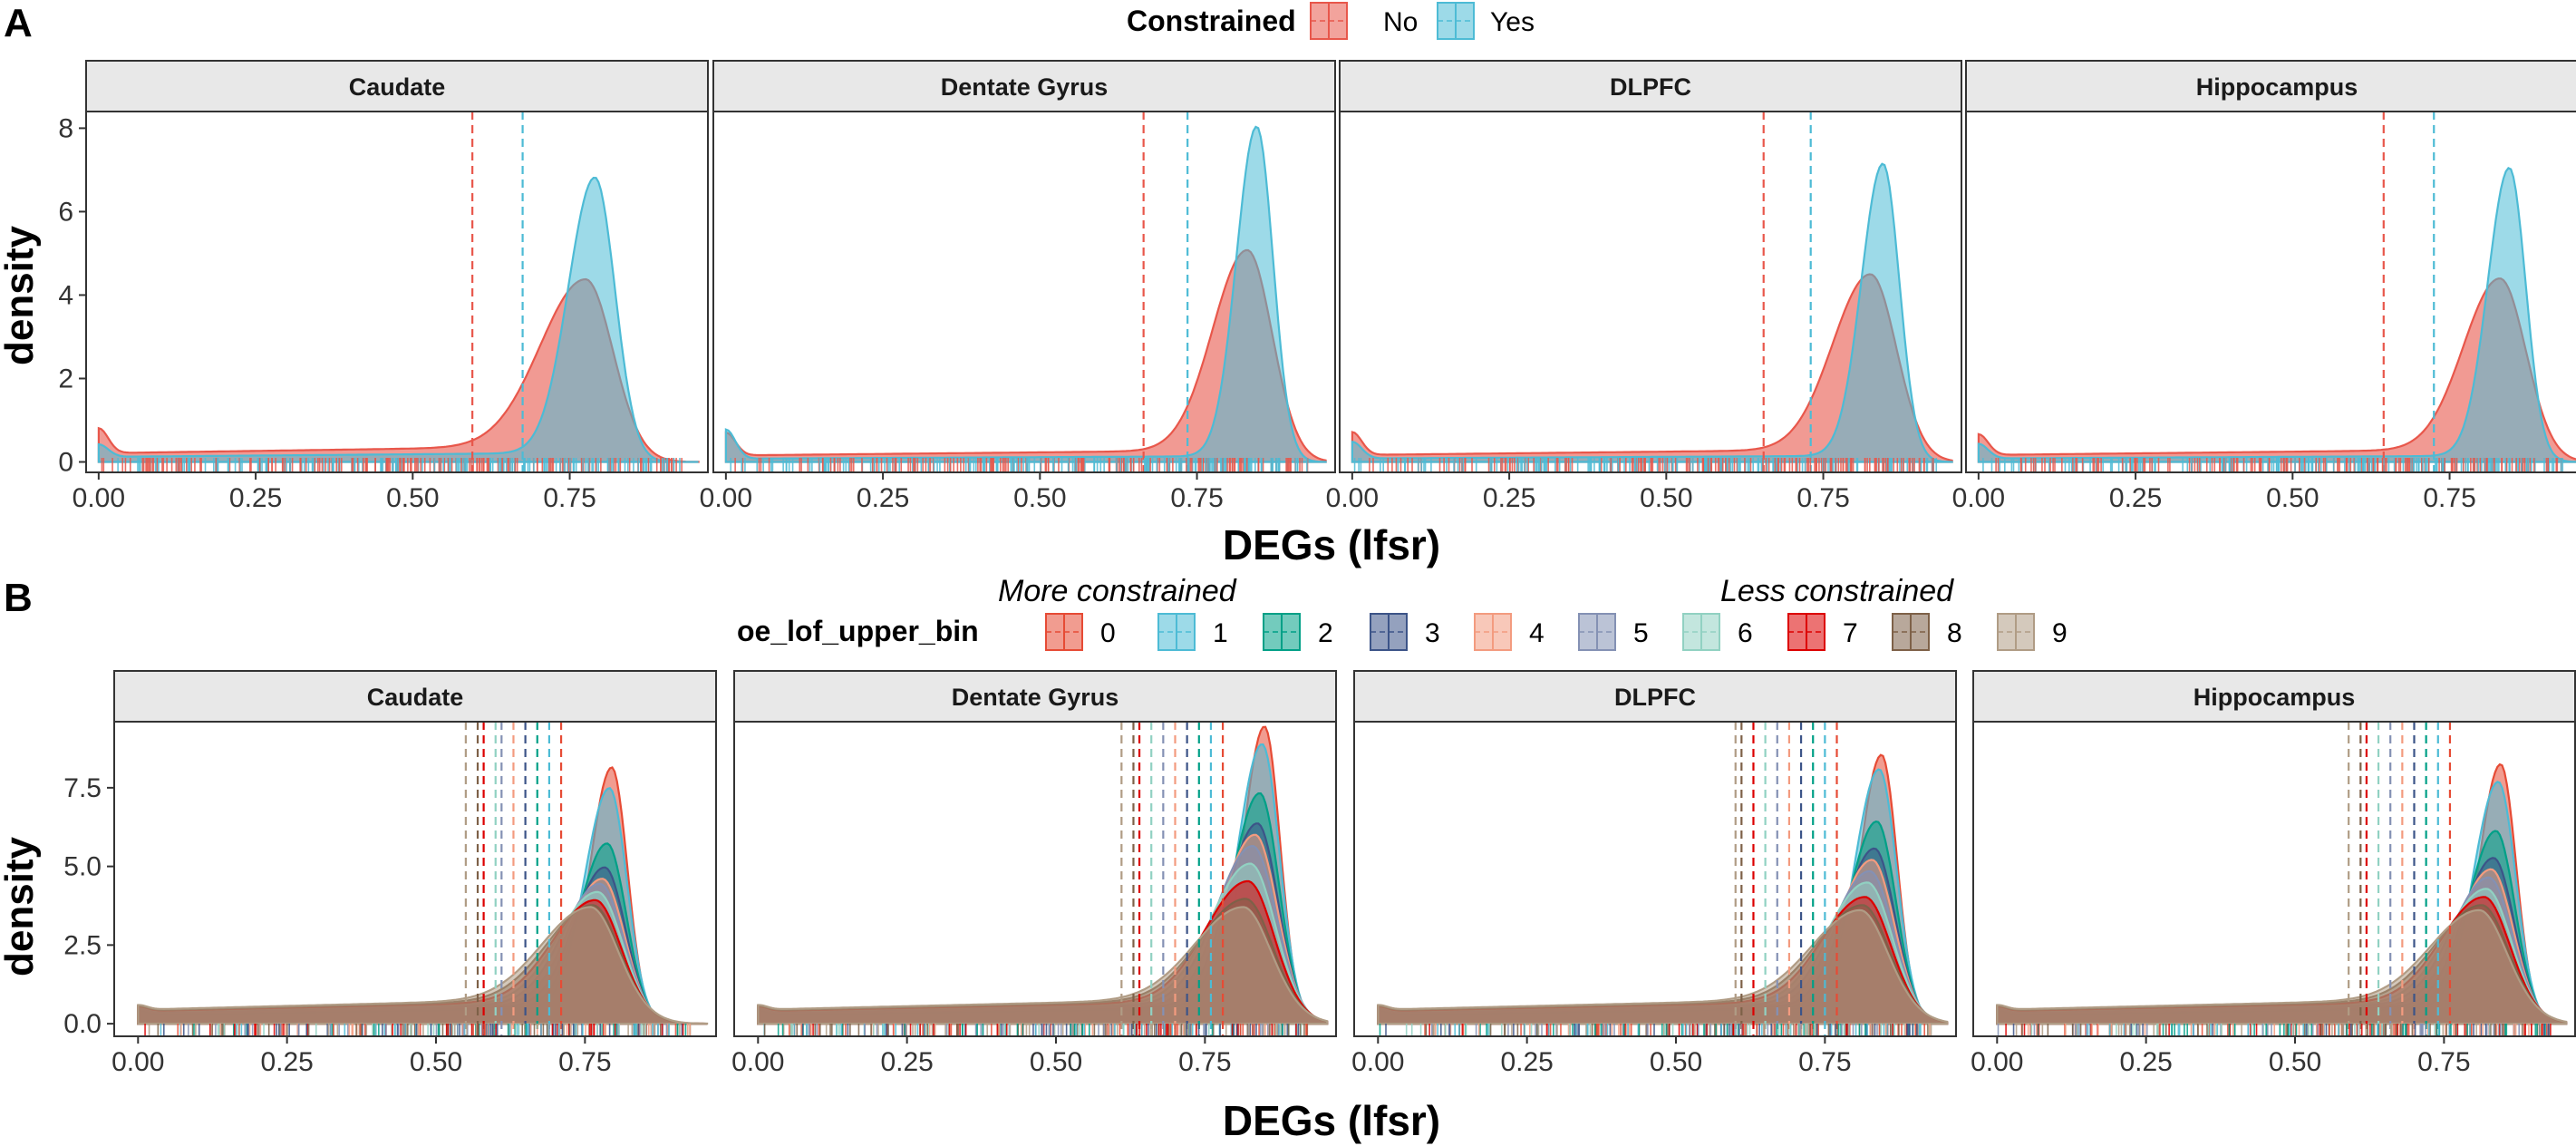  I want to click on legend-b-subtitle-left: More constrained, so click(1117, 591).